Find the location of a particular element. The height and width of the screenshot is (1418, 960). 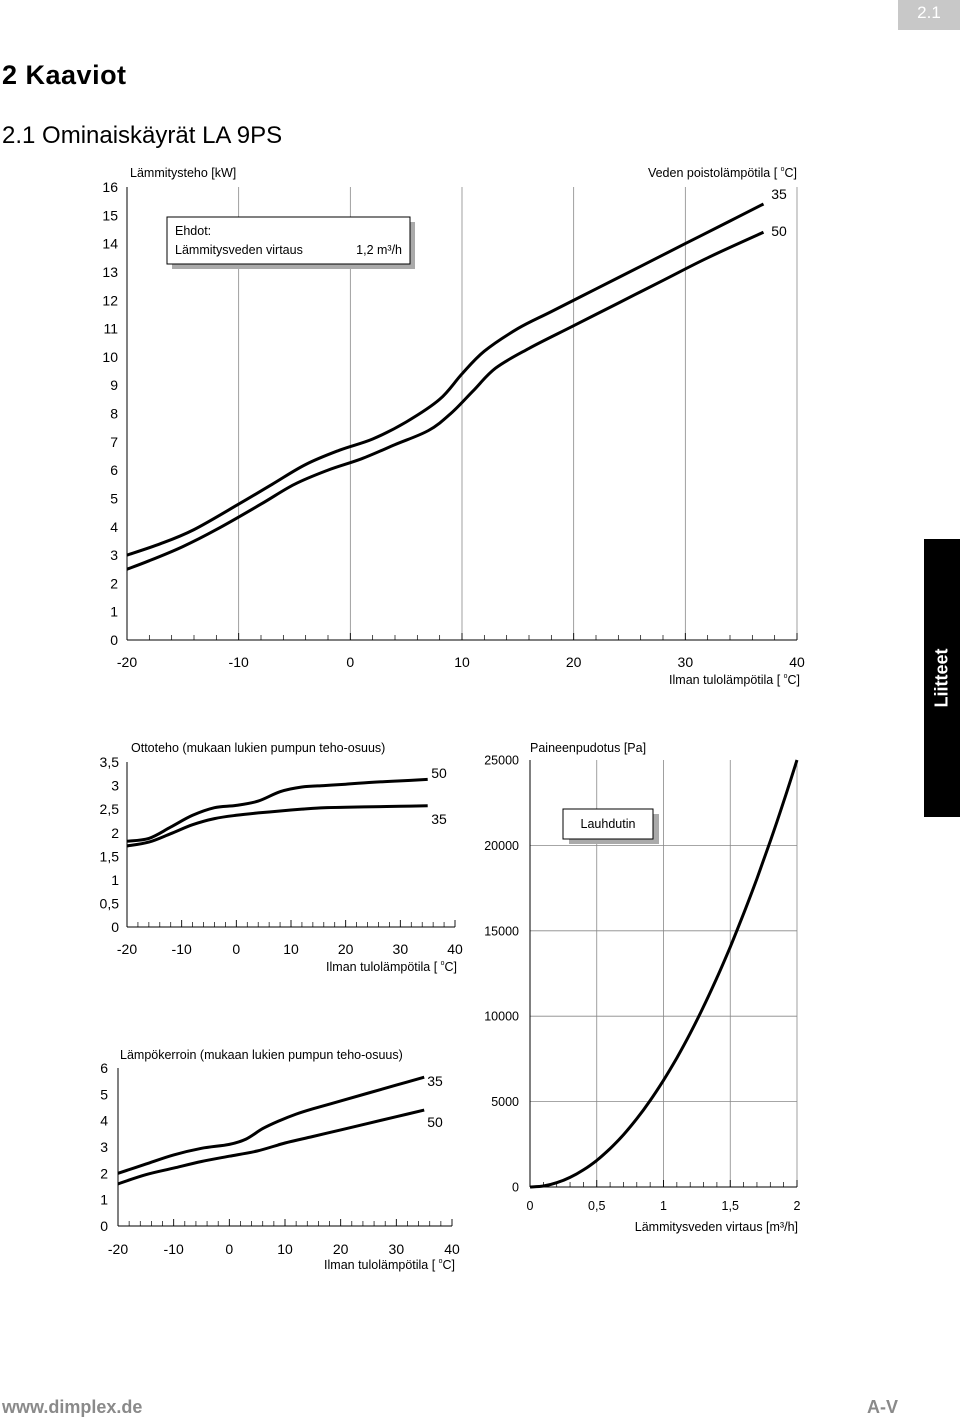

page-number: 2.1 is located at coordinates (929, 15).